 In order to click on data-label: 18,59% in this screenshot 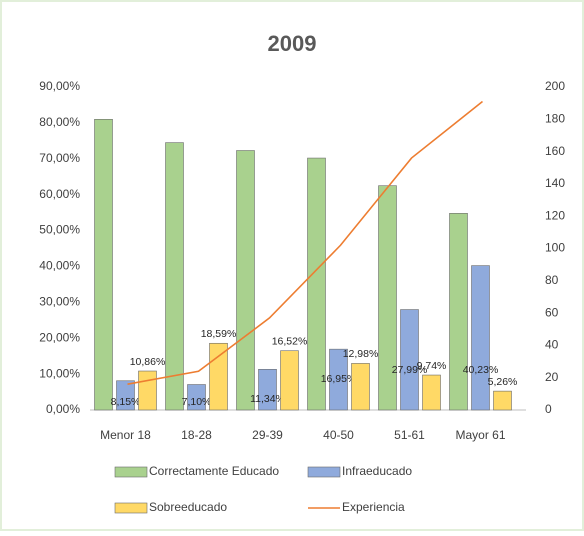, I will do `click(219, 334)`.